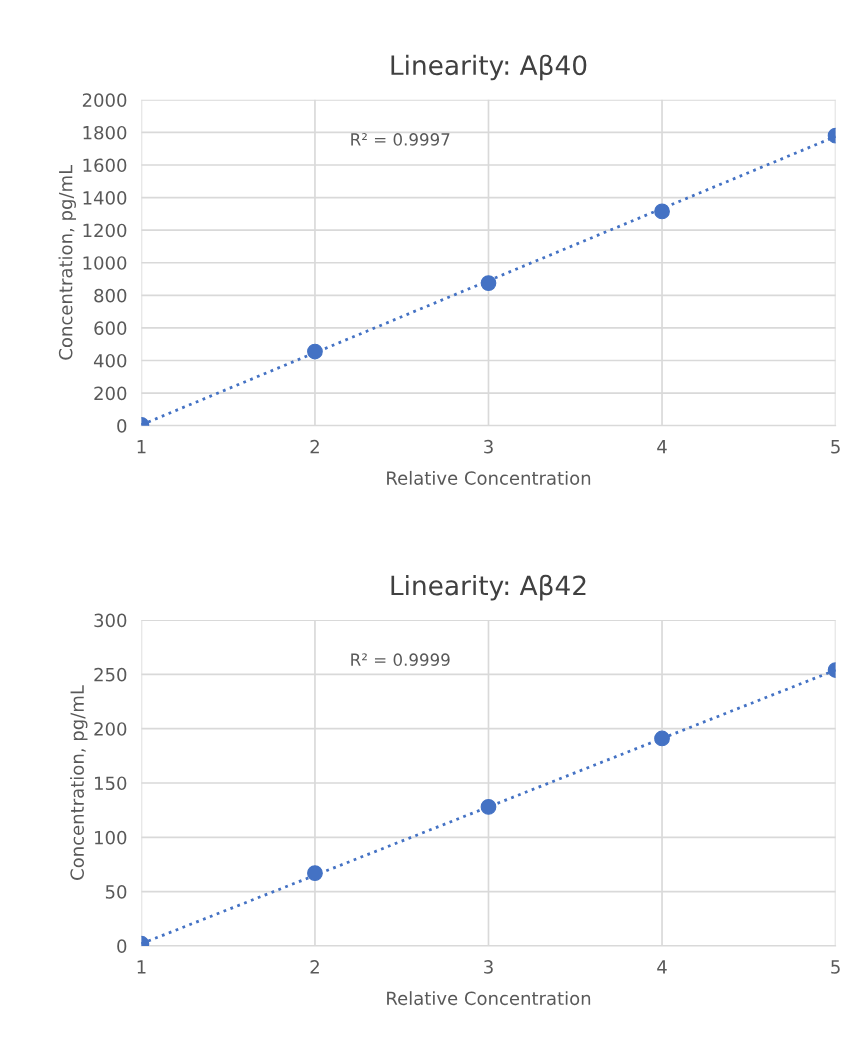 The width and height of the screenshot is (857, 1051). Describe the element at coordinates (111, 783) in the screenshot. I see `y-tick-label: 150` at that location.